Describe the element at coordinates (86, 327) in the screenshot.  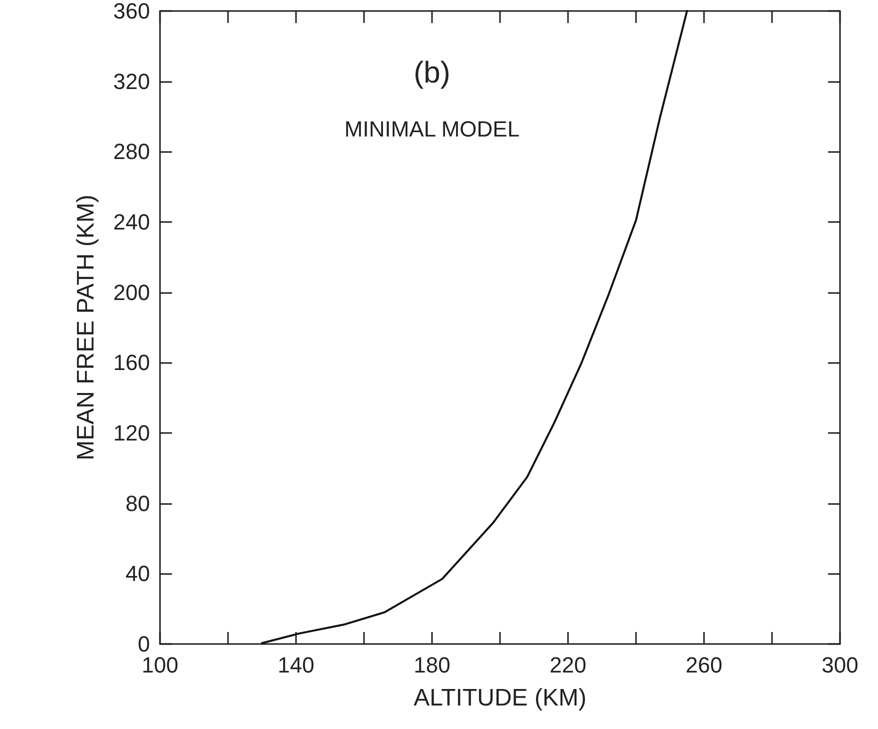
I see `y-axis-title: MEAN FREE PATH (KM)` at that location.